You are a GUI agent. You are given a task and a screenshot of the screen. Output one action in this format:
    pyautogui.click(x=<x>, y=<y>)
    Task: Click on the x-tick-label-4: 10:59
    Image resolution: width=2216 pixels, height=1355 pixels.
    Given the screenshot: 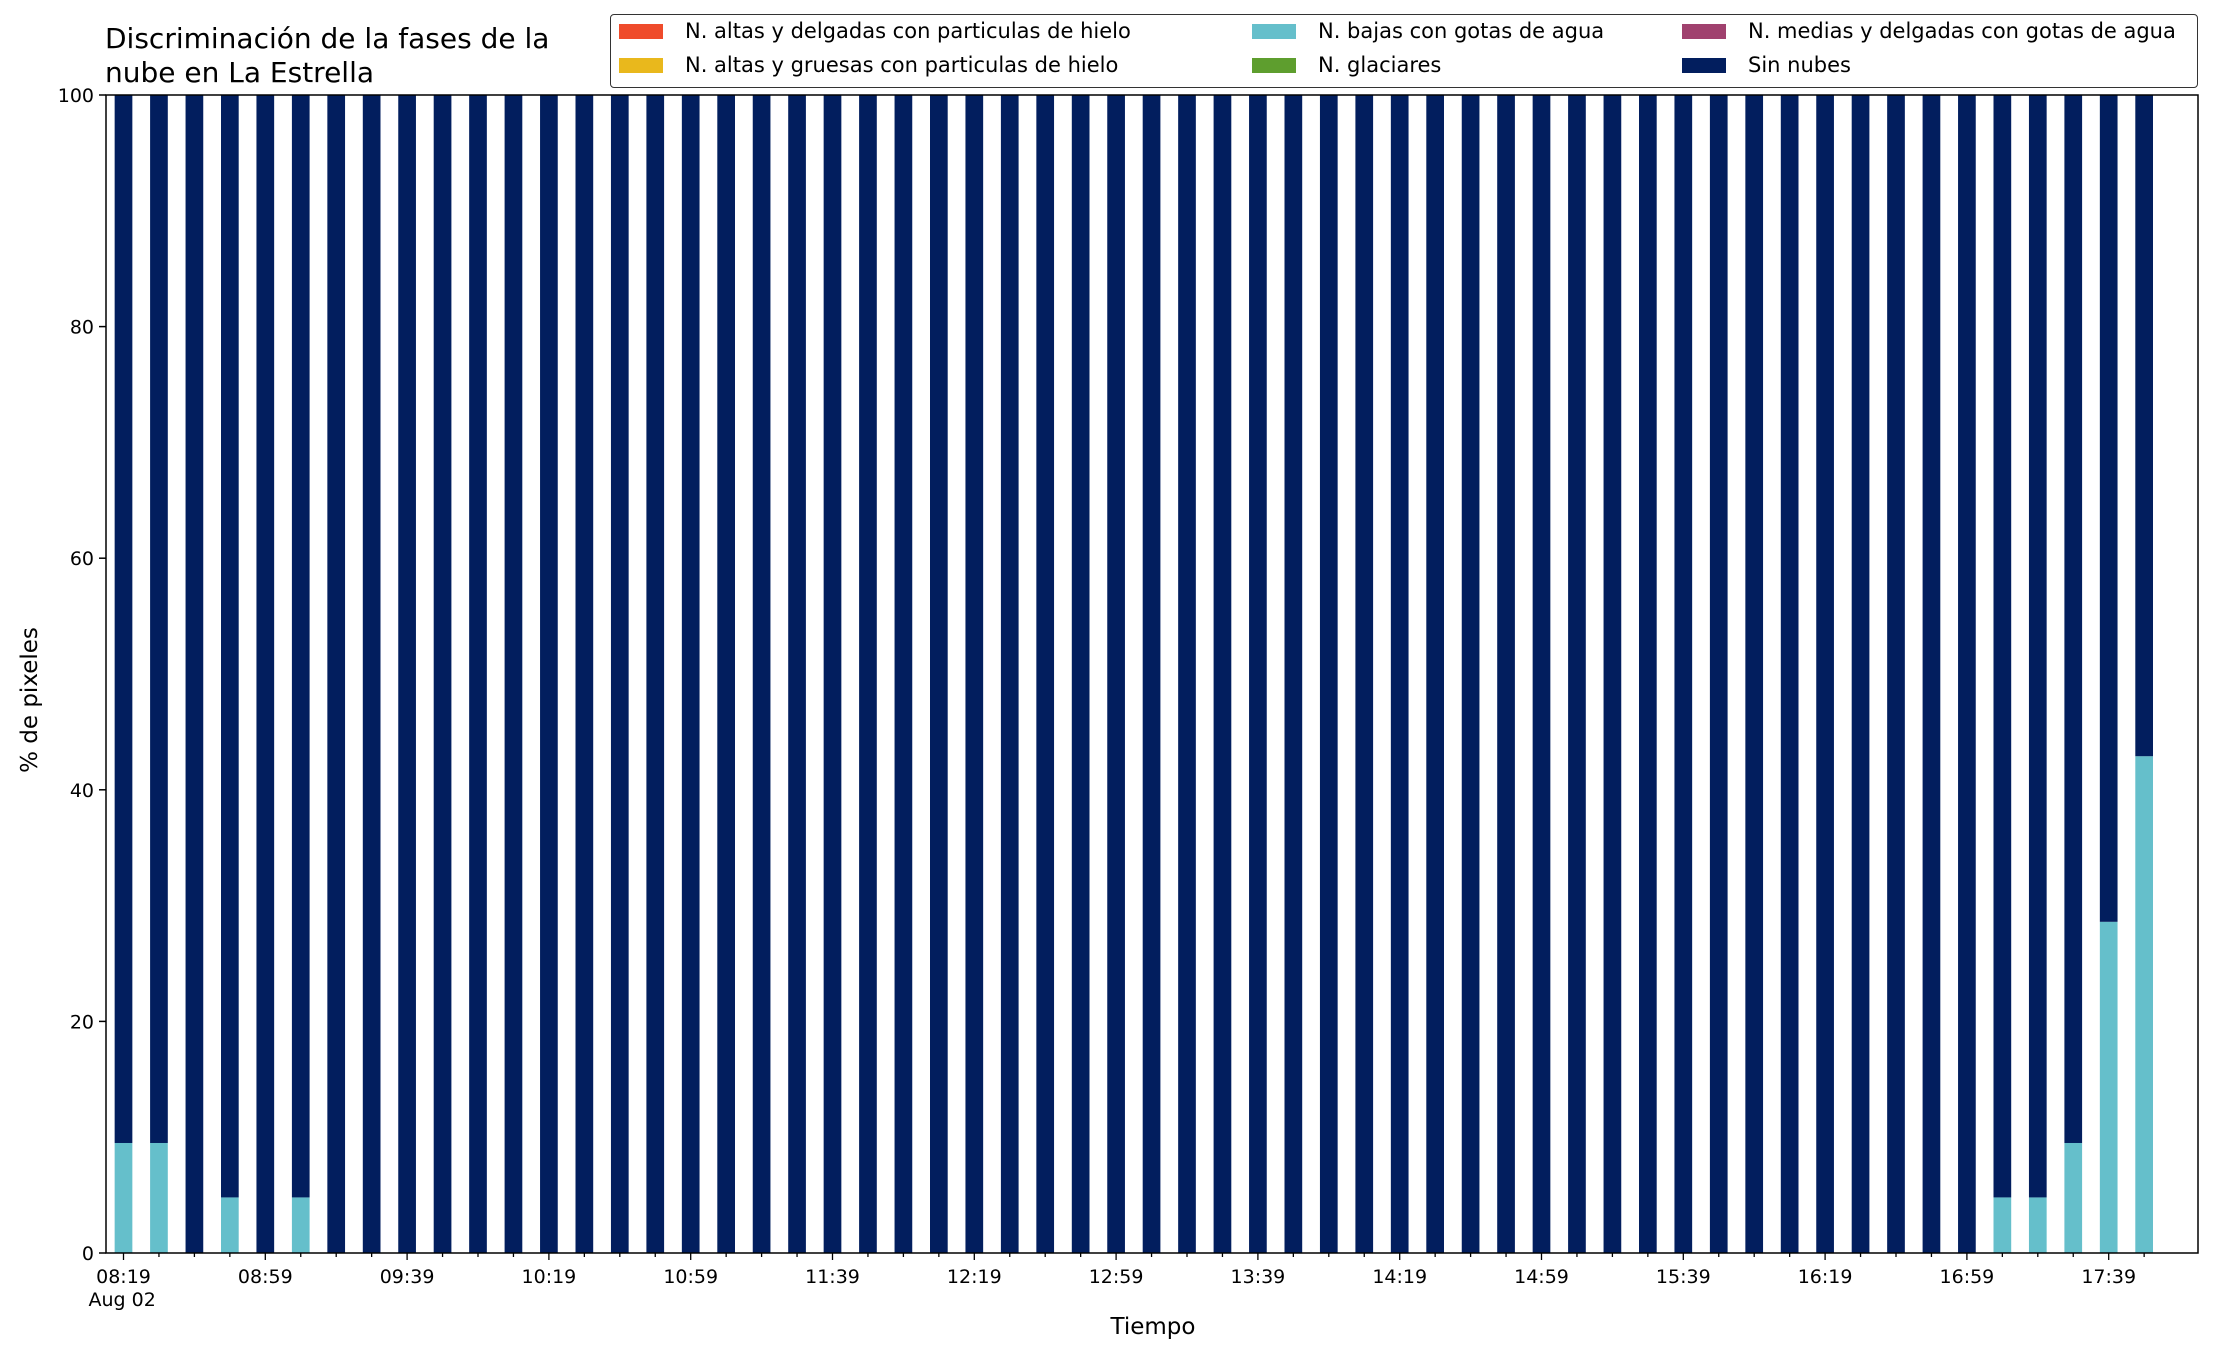 What is the action you would take?
    pyautogui.click(x=690, y=1277)
    